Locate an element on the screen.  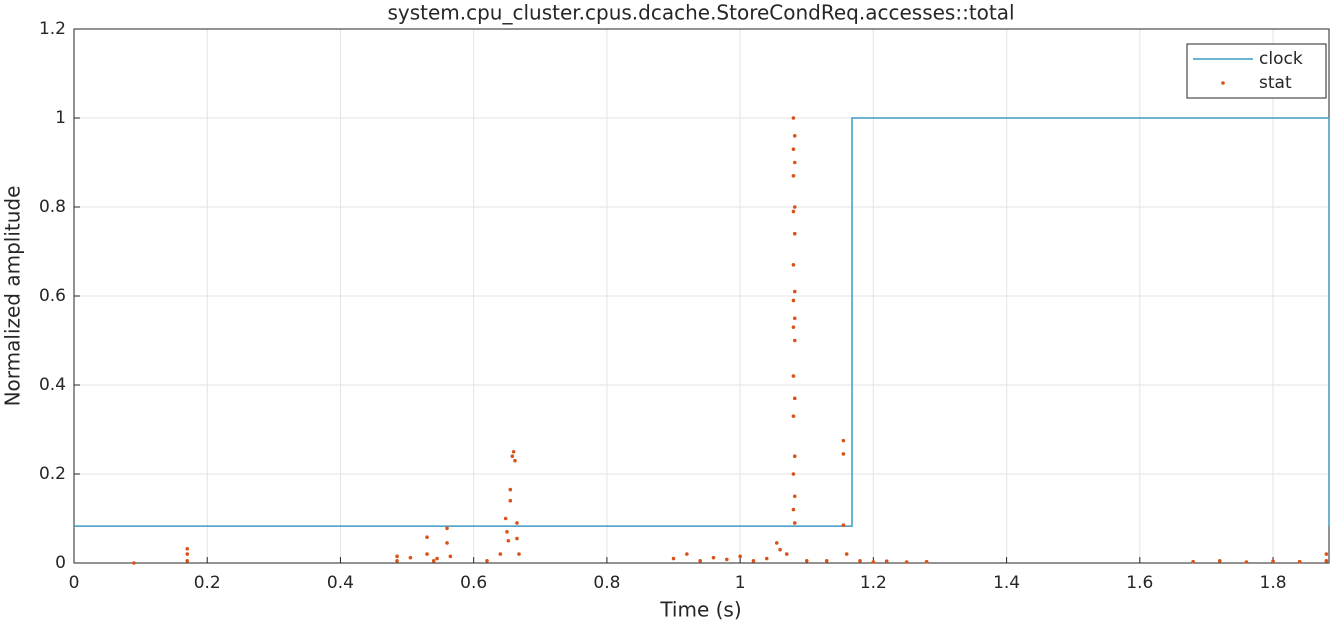
x-tick-label: 0.2 is located at coordinates (207, 583).